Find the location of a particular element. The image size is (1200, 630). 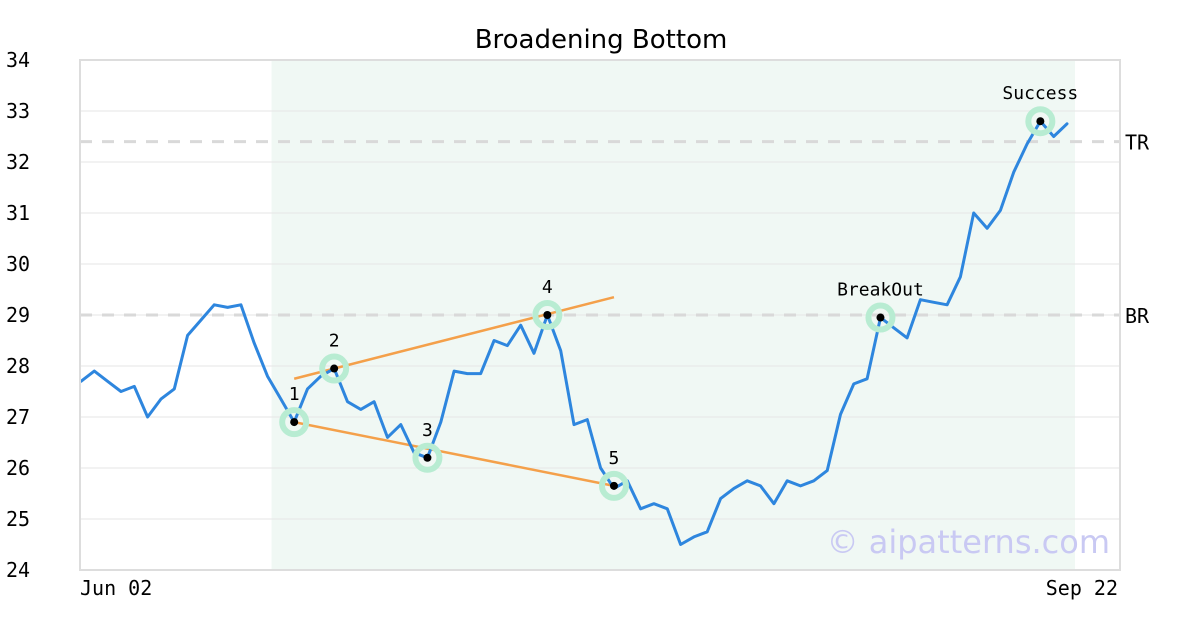

y-tick-label: 25 is located at coordinates (18, 519).